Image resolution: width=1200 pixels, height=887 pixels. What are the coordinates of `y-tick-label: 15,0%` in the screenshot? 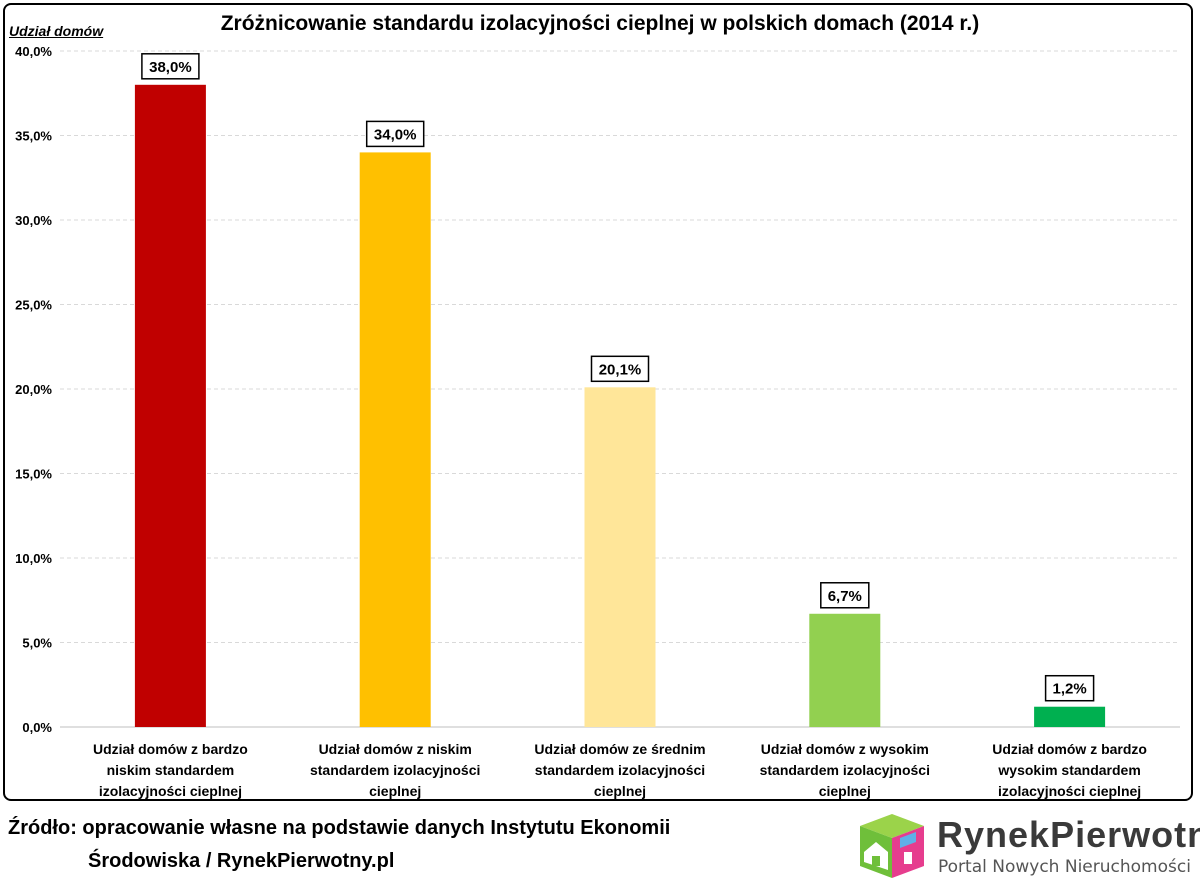 It's located at (33, 474).